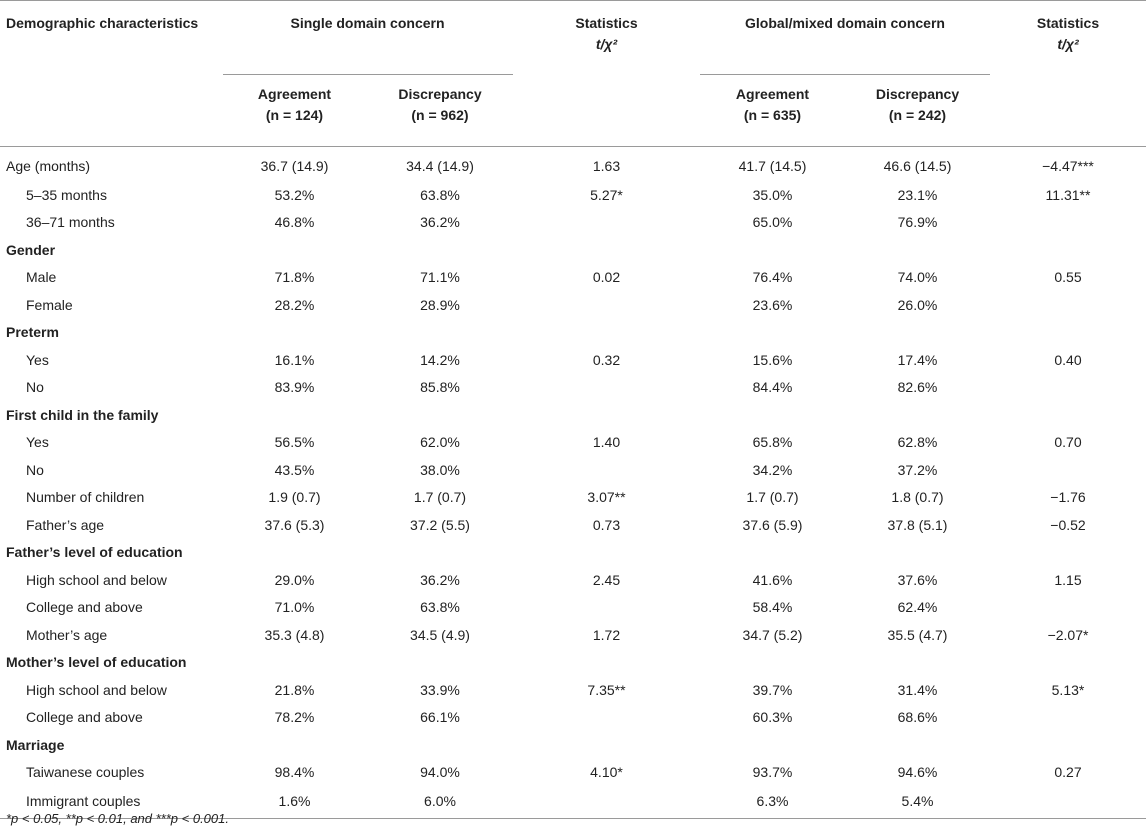 This screenshot has width=1146, height=832. Describe the element at coordinates (573, 443) in the screenshot. I see `table-row: Yes 56.5% 62.0% 1.40 65.8% 62.8% 0.70` at that location.